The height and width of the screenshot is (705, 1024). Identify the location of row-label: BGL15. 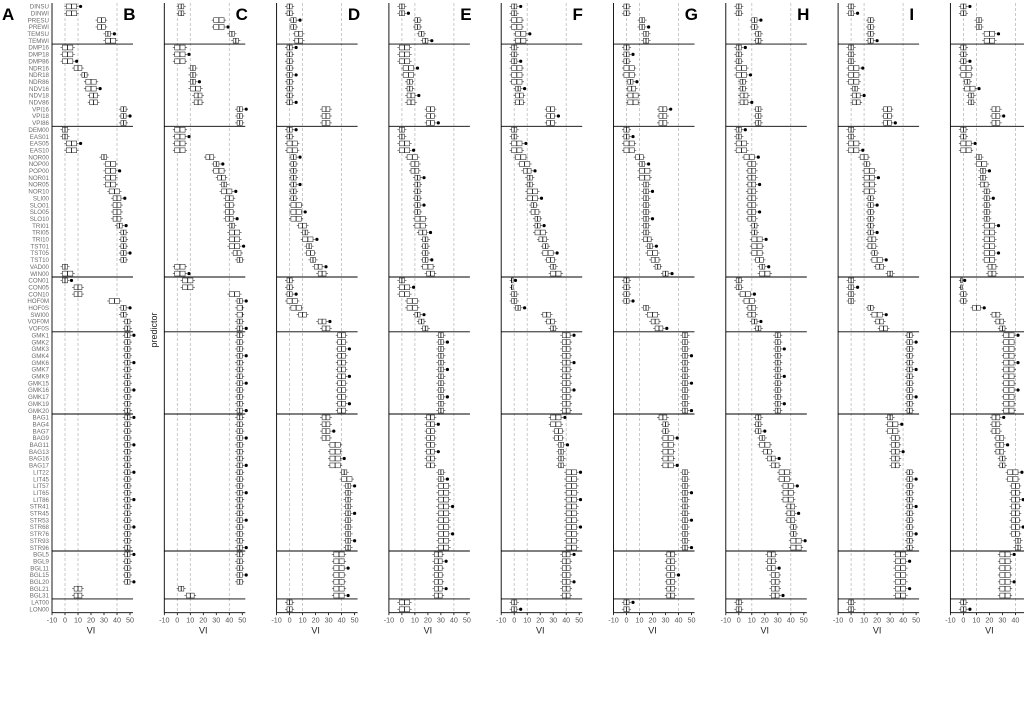
(40, 575).